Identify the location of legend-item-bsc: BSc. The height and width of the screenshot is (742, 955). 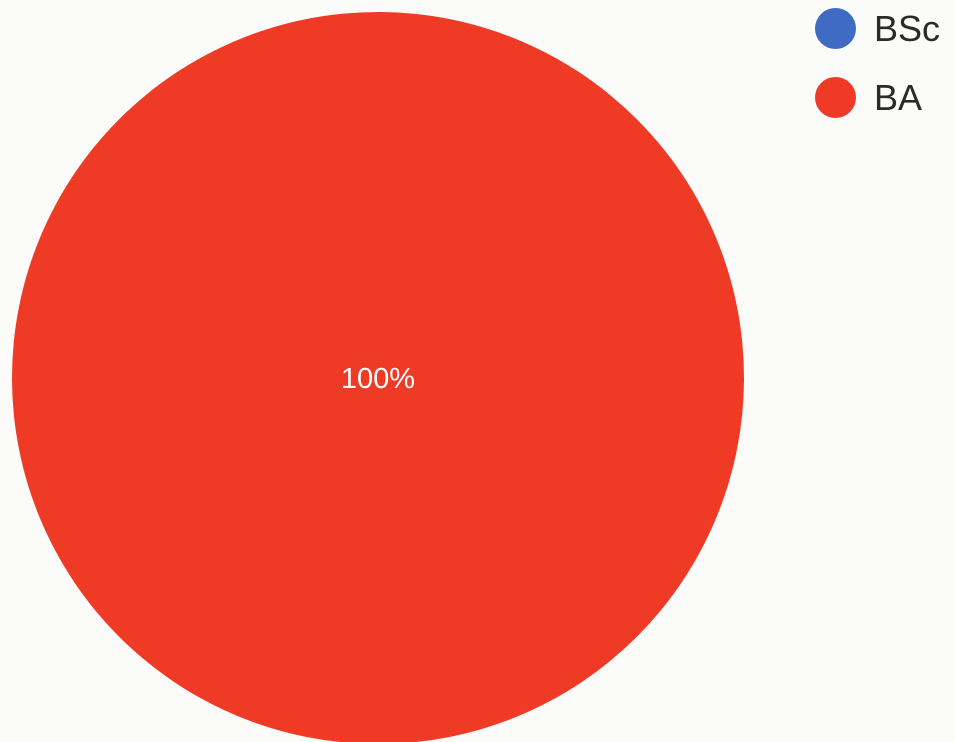
(877, 28).